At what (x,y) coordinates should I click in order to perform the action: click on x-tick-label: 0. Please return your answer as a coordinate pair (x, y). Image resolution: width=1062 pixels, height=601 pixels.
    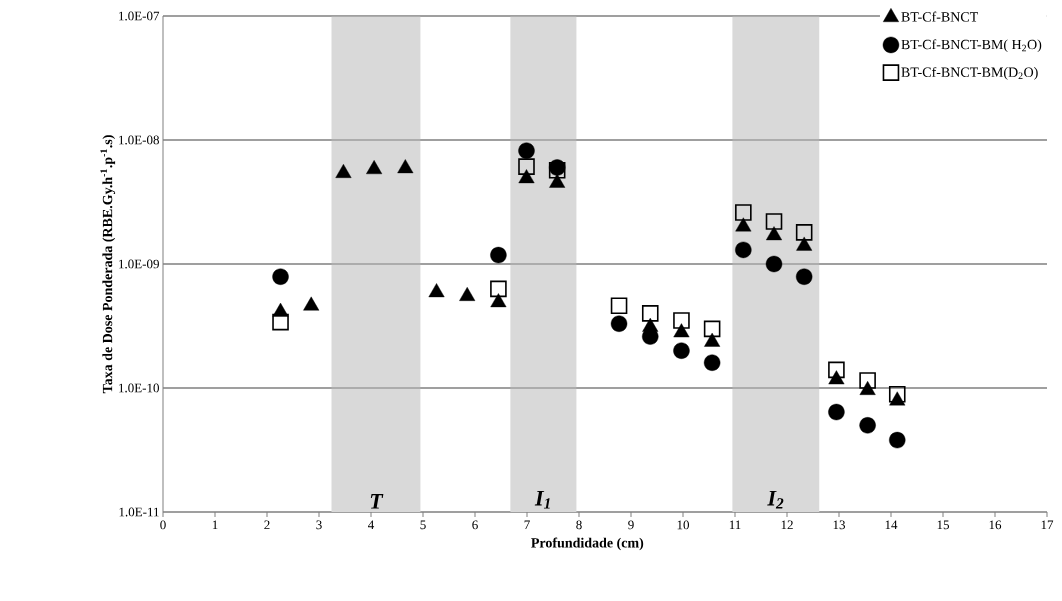
    Looking at the image, I should click on (163, 525).